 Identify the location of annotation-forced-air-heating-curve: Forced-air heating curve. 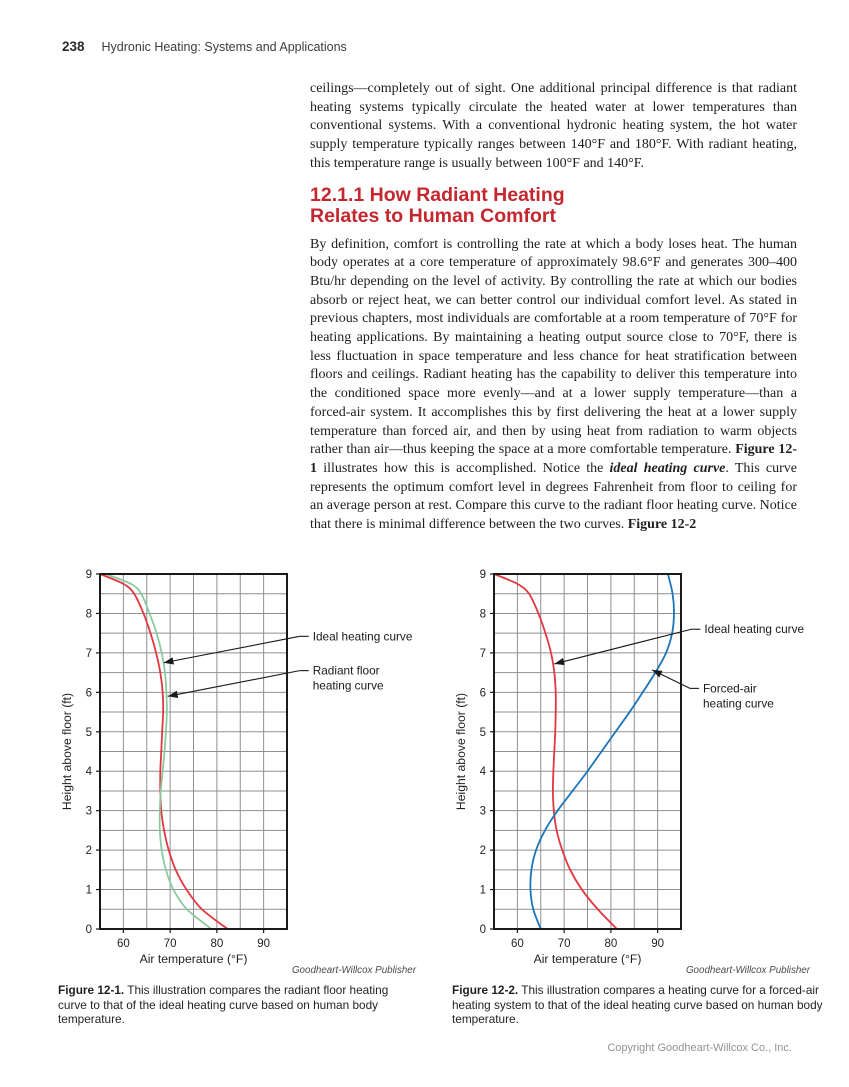
(712, 689).